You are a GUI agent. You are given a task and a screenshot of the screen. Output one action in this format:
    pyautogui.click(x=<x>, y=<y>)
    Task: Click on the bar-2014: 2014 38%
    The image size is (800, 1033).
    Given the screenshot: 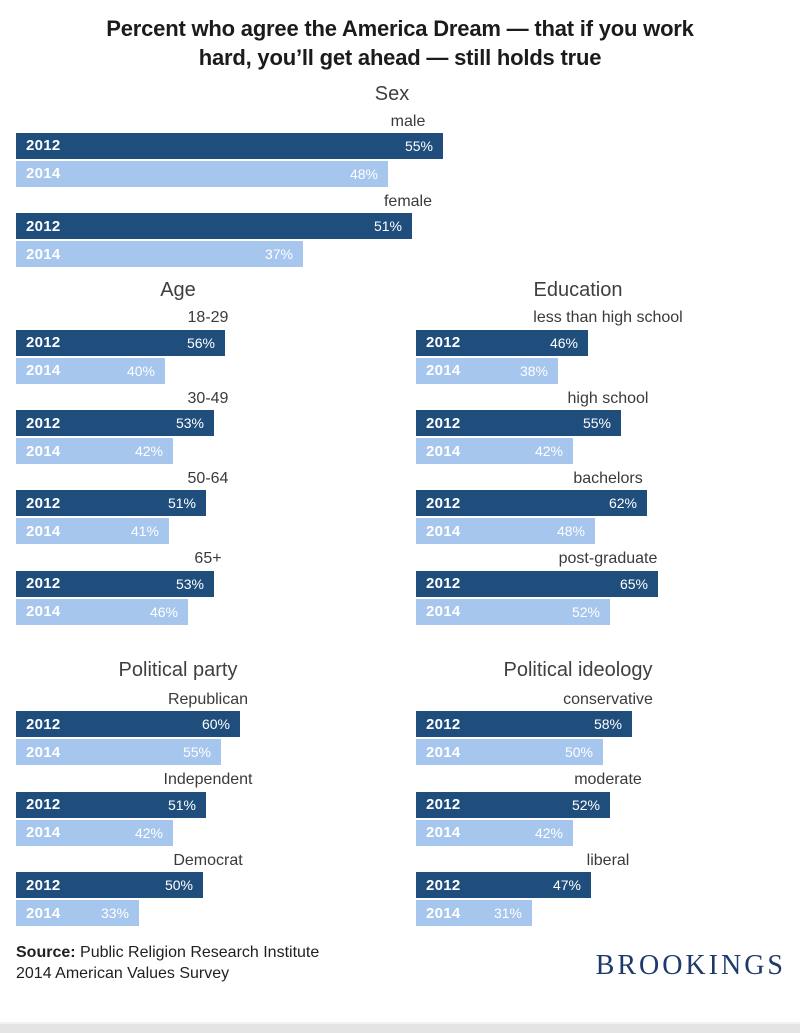 What is the action you would take?
    pyautogui.click(x=487, y=370)
    